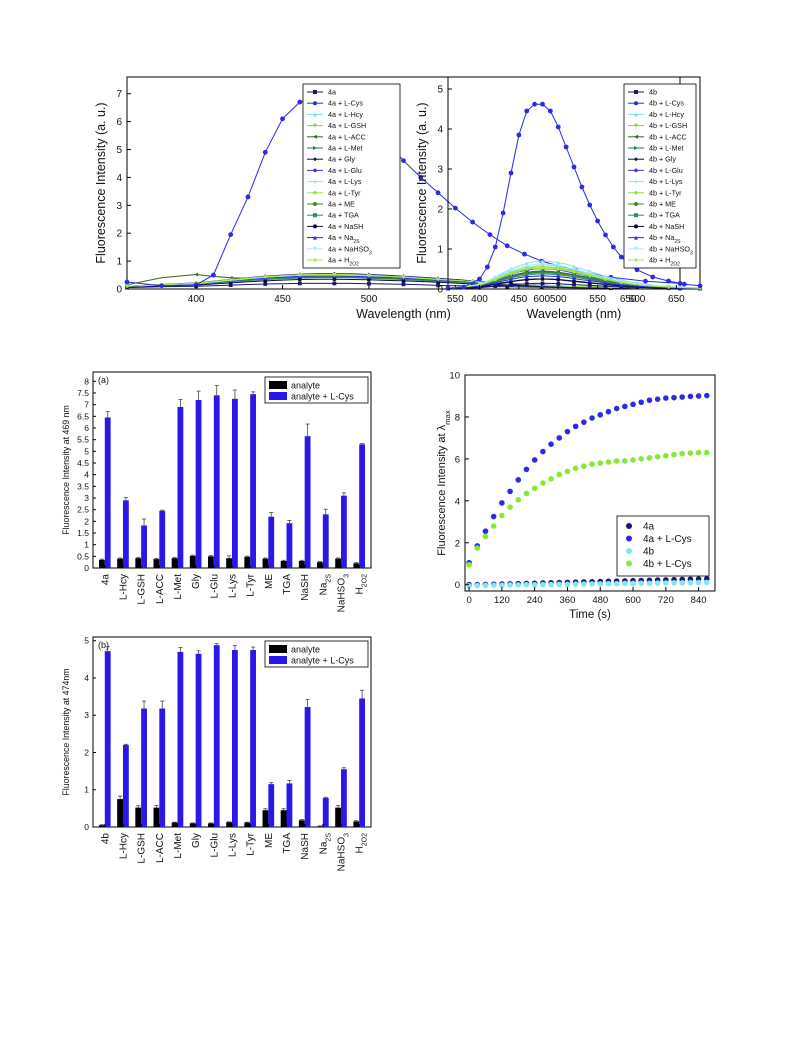 The width and height of the screenshot is (793, 1057). Describe the element at coordinates (305, 386) in the screenshot. I see `legend-label: analyte` at that location.